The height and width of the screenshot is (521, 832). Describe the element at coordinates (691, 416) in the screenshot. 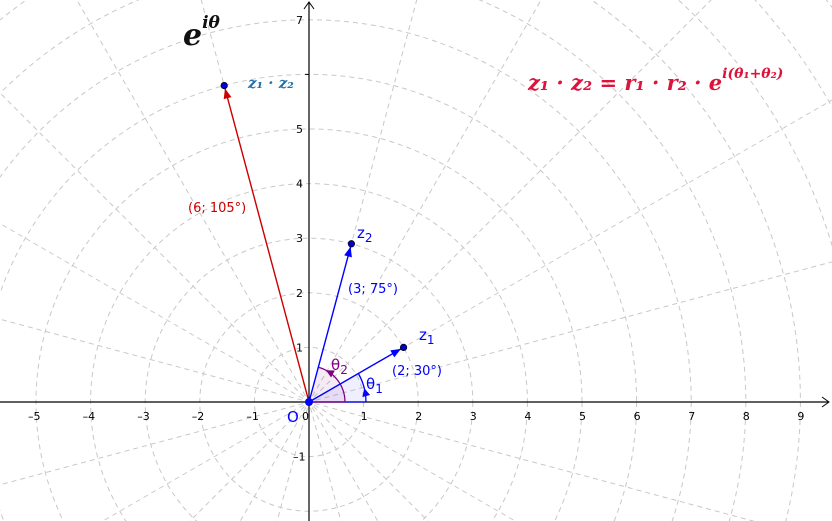

I see `x-tick-label: 7` at that location.